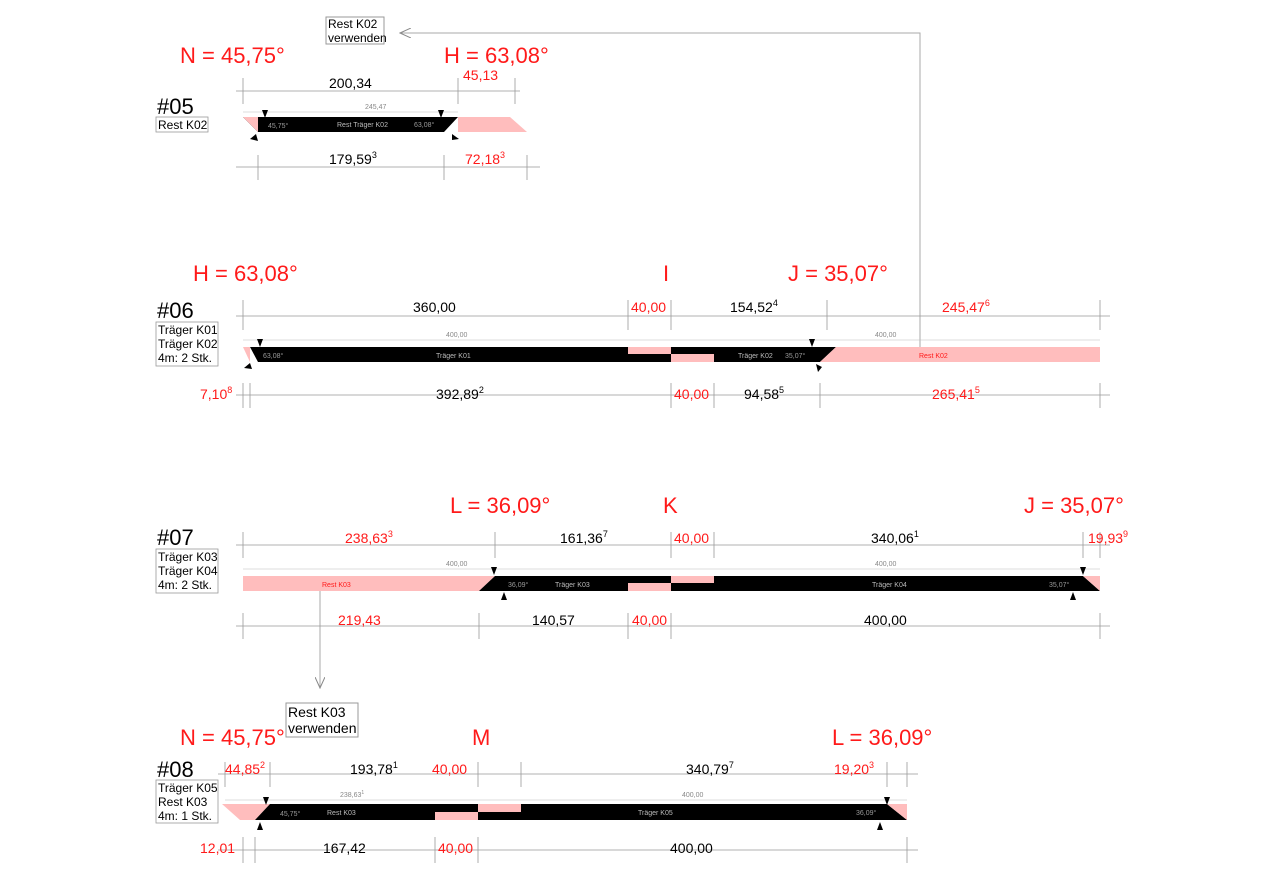  I want to click on rest-piece-k03, so click(369, 583).